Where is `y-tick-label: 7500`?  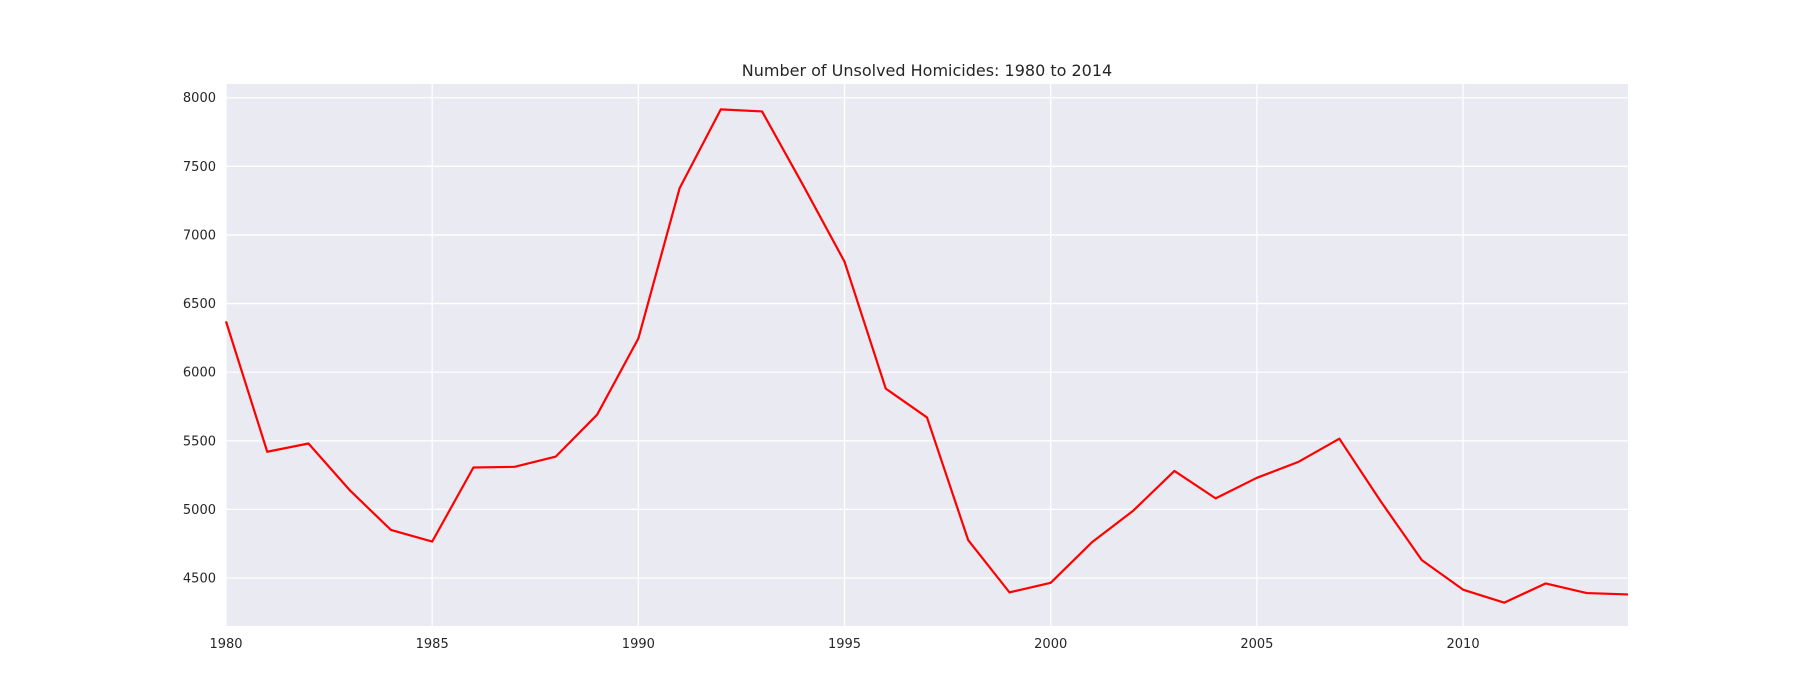
y-tick-label: 7500 is located at coordinates (199, 167).